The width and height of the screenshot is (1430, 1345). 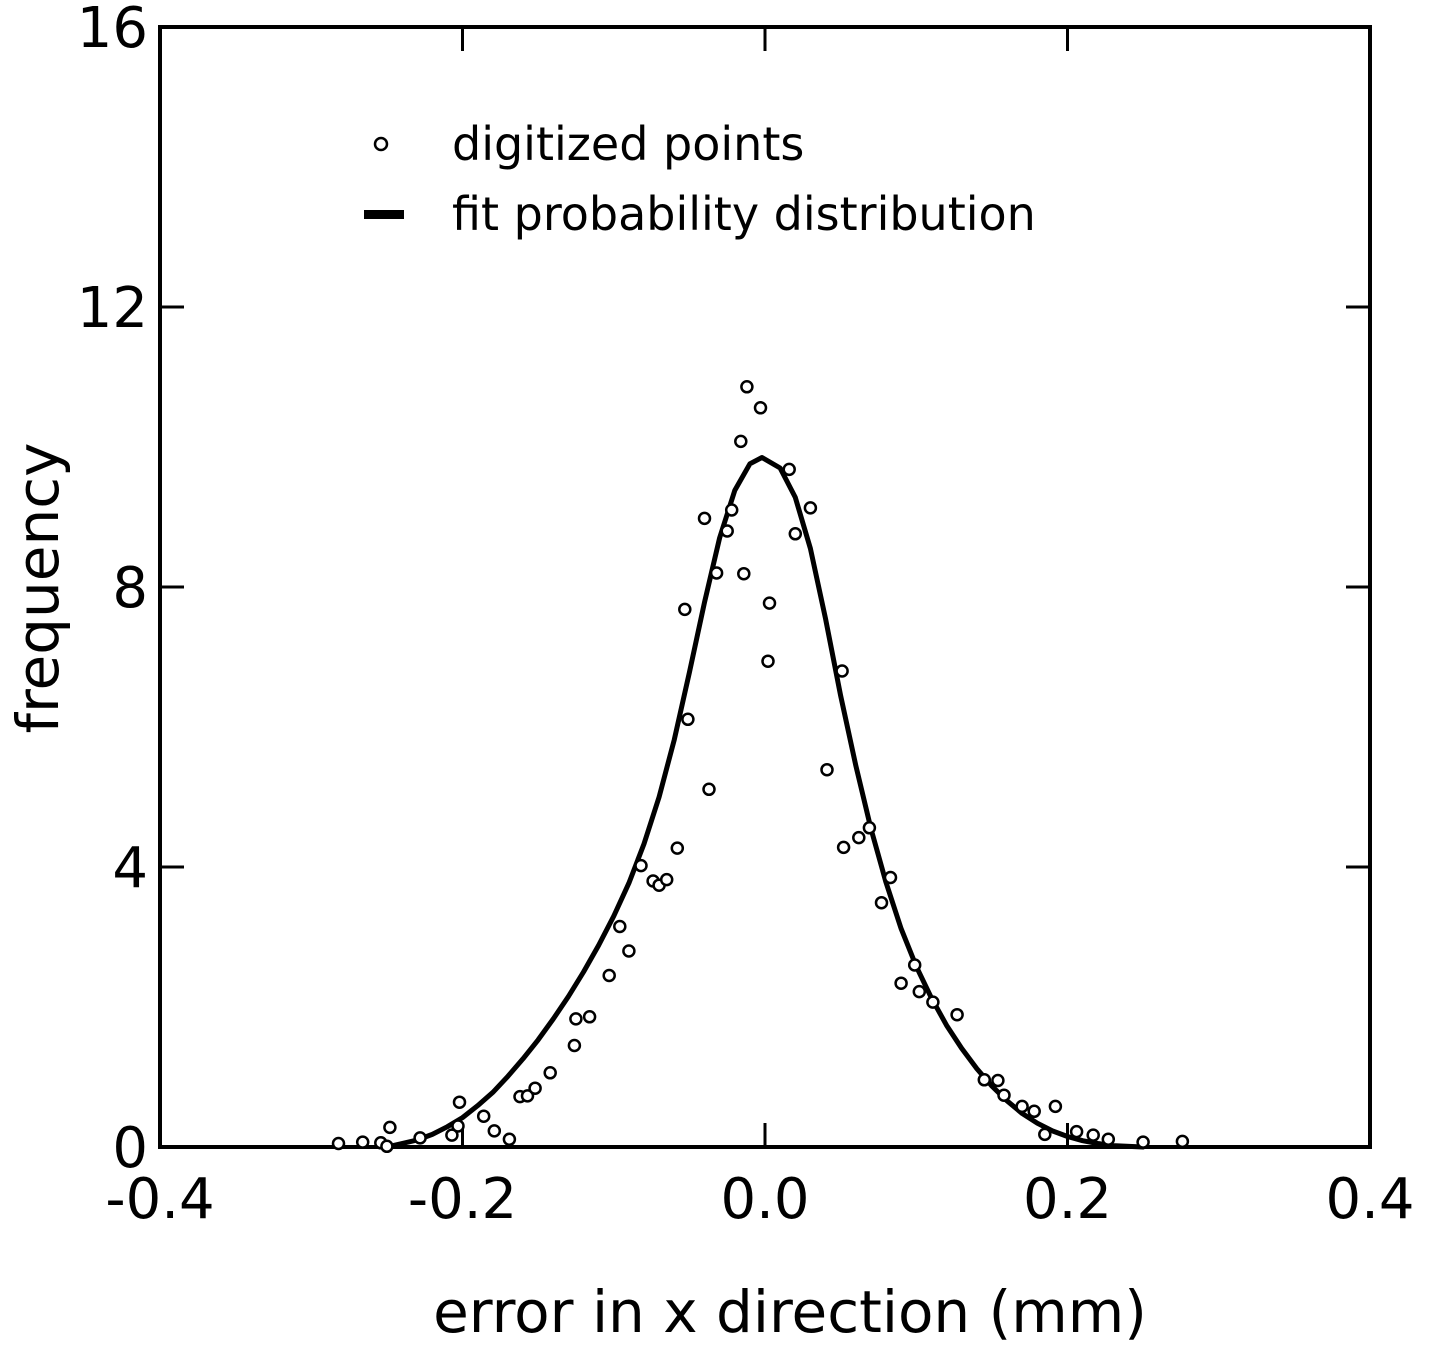 What do you see at coordinates (744, 214) in the screenshot?
I see `legend-label-fit-distribution: fit probability distribution` at bounding box center [744, 214].